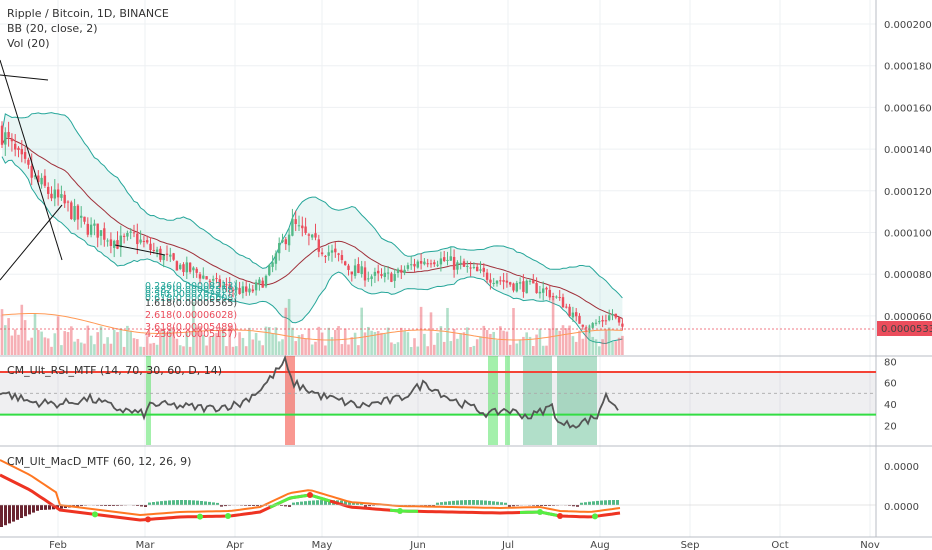 This screenshot has width=932, height=550. Describe the element at coordinates (908, 25) in the screenshot. I see `price-tick-label: 0.00020000` at that location.